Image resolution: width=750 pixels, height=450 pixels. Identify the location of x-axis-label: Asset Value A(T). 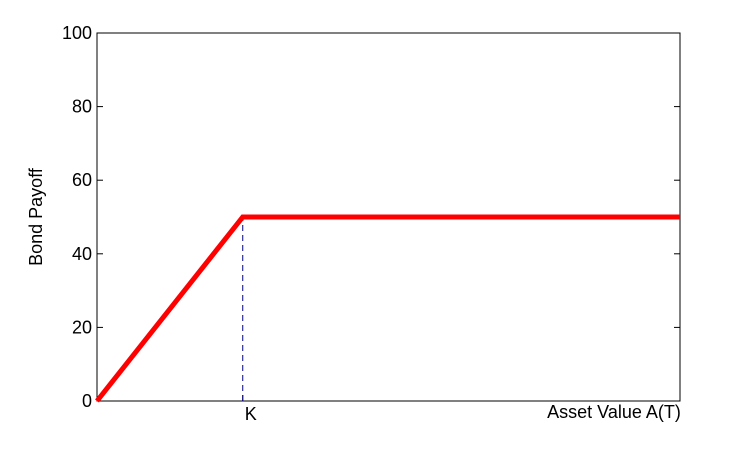
(614, 412).